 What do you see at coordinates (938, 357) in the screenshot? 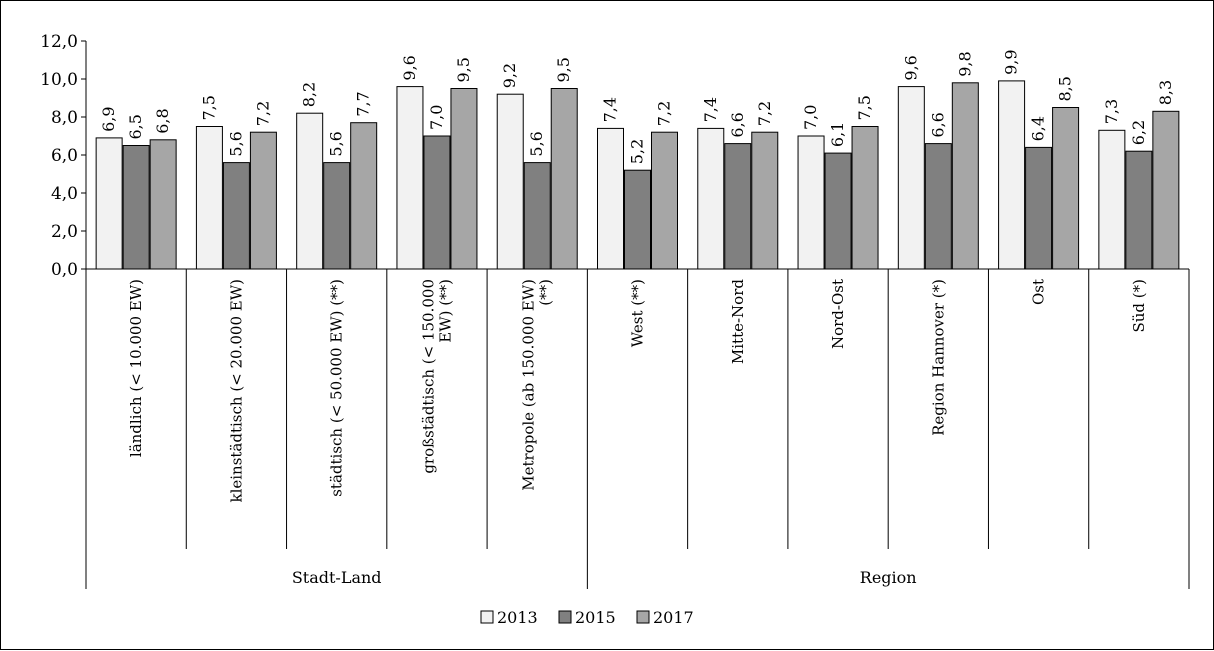
I see `category-label: Region Hannover (*)` at bounding box center [938, 357].